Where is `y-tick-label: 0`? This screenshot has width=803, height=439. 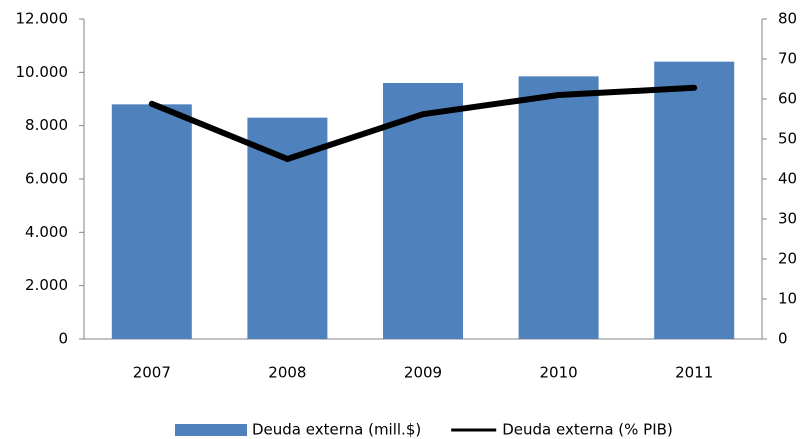
y-tick-label: 0 is located at coordinates (63, 339).